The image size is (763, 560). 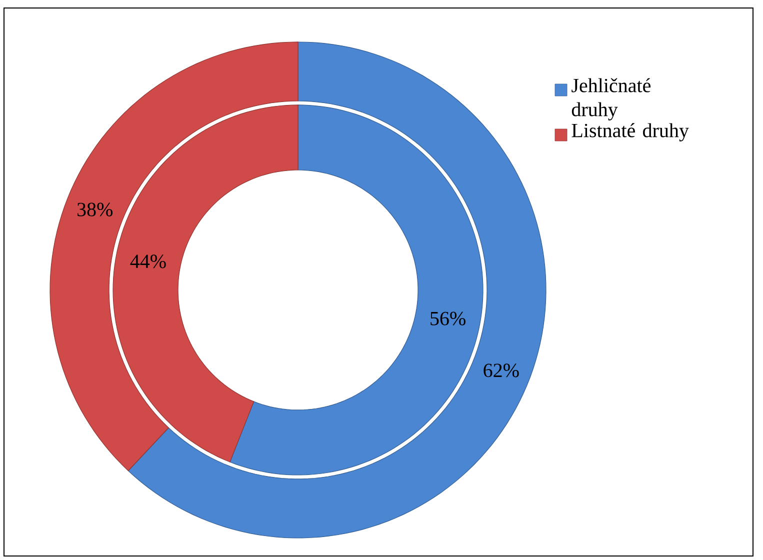 What do you see at coordinates (448, 319) in the screenshot?
I see `data-label: 56%` at bounding box center [448, 319].